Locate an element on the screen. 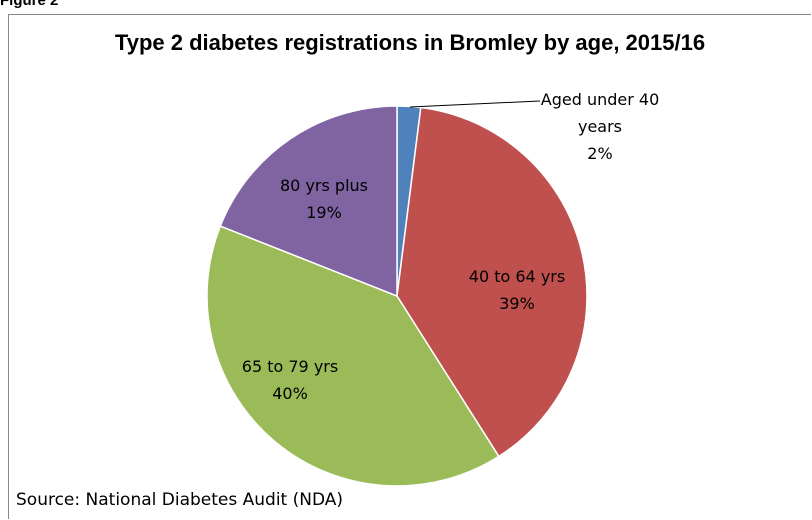  slice-value: 39% is located at coordinates (517, 303).